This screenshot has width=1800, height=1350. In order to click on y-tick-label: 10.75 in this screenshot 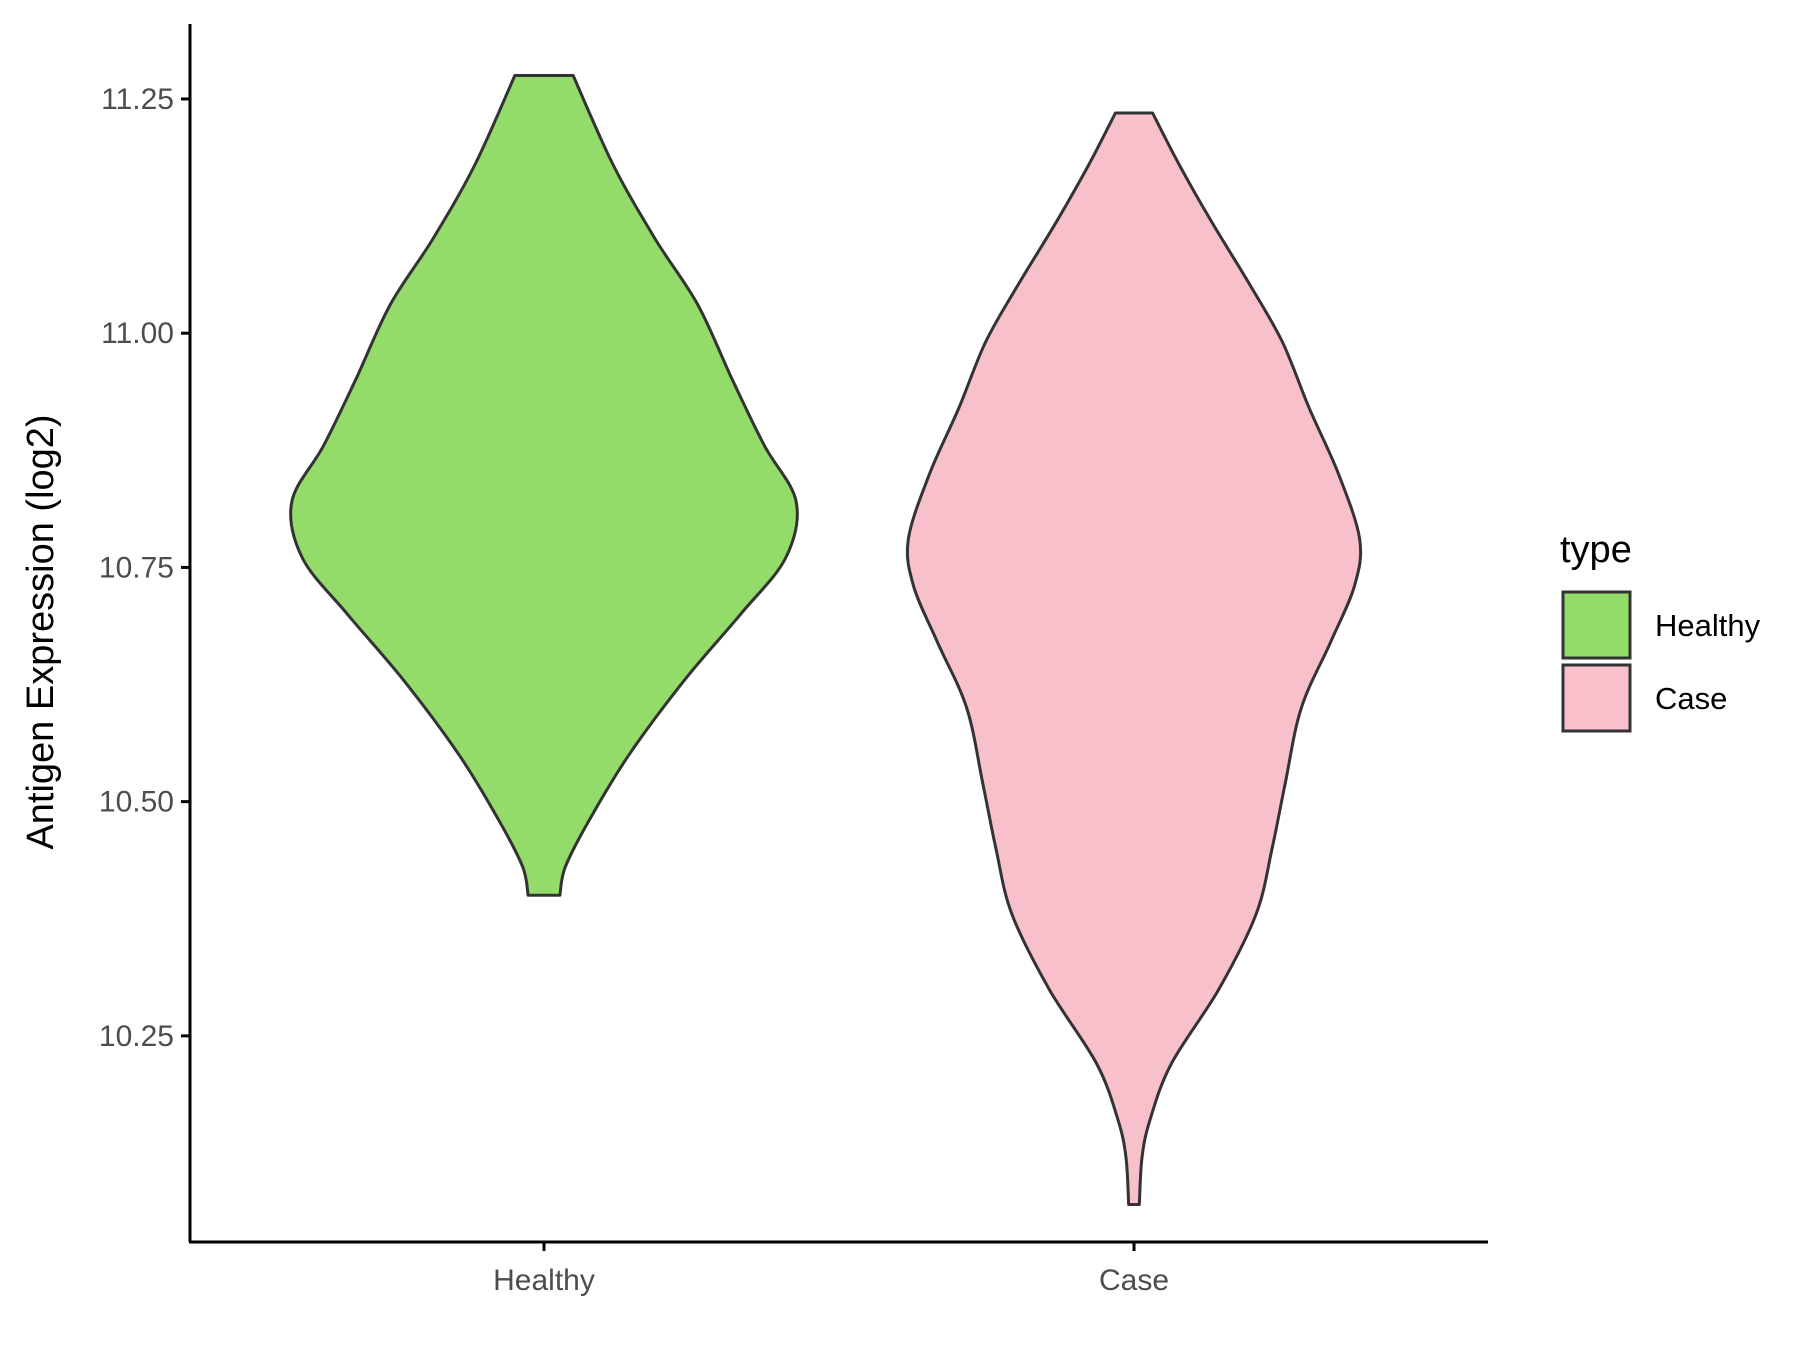, I will do `click(136, 567)`.